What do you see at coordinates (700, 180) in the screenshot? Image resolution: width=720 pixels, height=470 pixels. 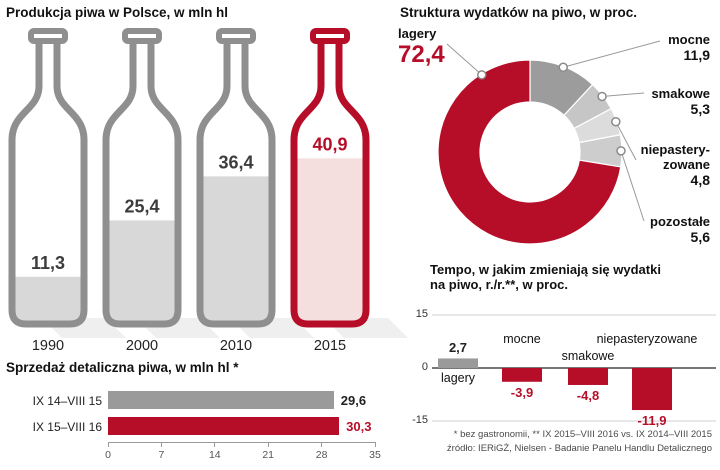 I see `segment-value: 4,8` at bounding box center [700, 180].